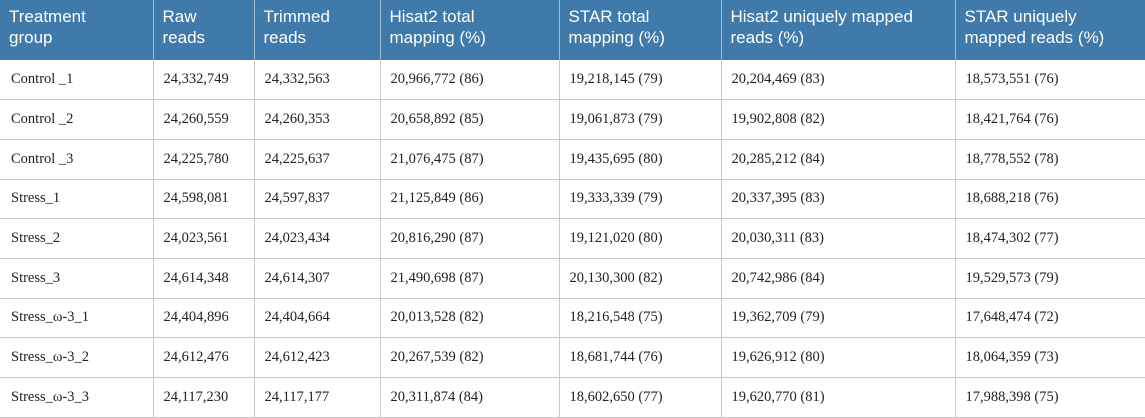 Image resolution: width=1145 pixels, height=418 pixels. I want to click on star-total-mapping-cell: 20,130,300 (82), so click(640, 278).